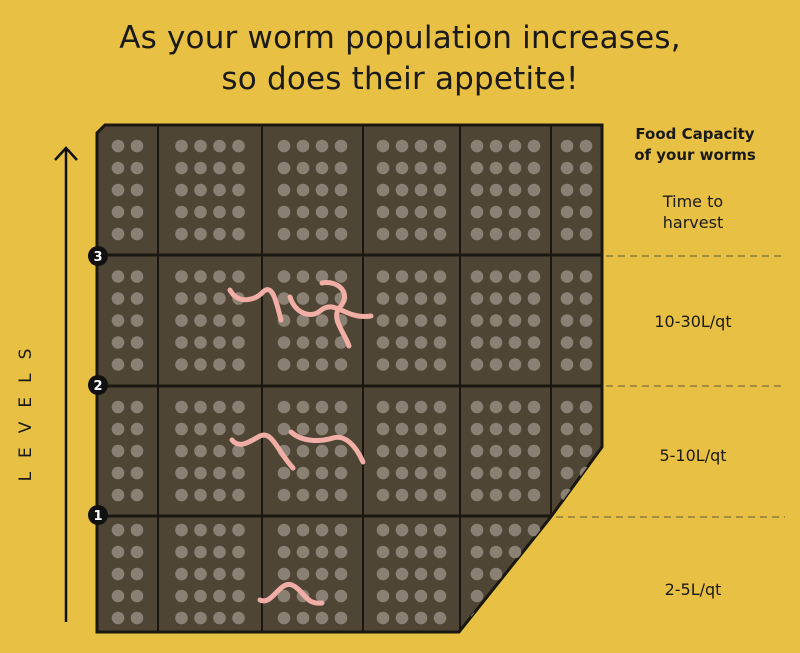 This screenshot has height=653, width=800. I want to click on levels-axis-label: LEVELS, so click(26, 408).